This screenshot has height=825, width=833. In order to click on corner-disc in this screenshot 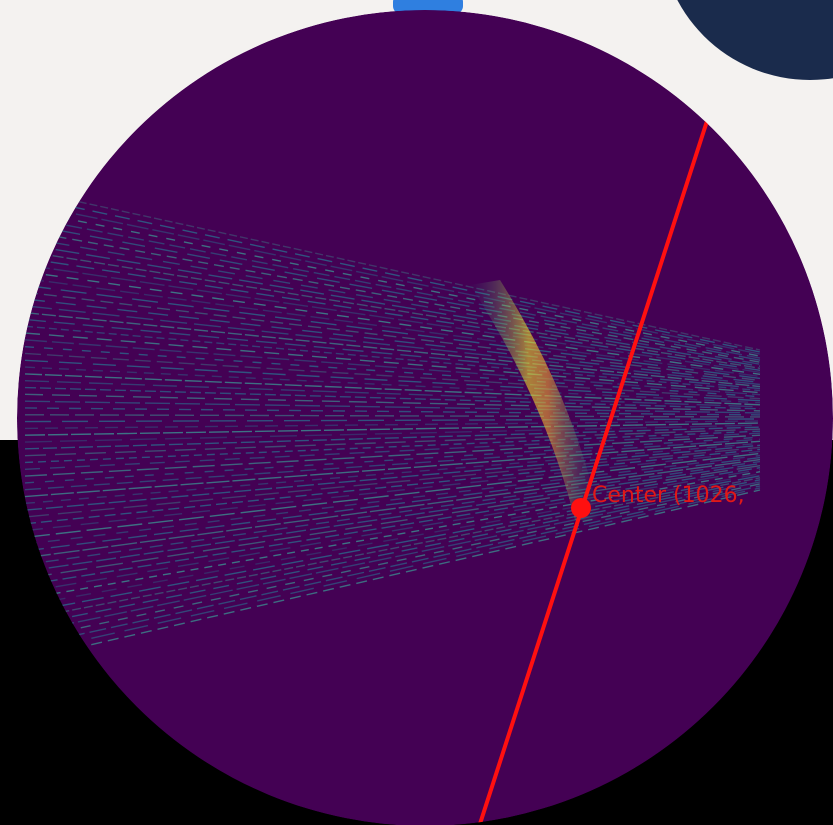, I will do `click(755, 40)`.